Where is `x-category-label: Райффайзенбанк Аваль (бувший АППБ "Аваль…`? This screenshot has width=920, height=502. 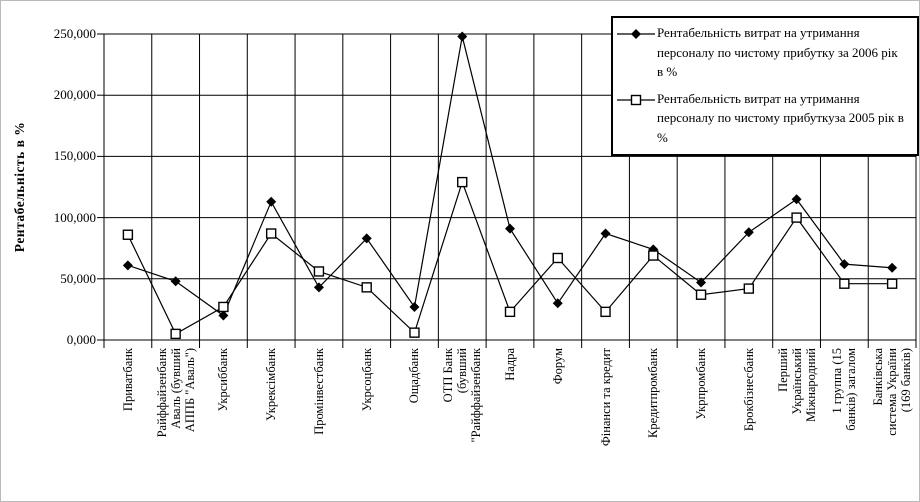 x-category-label: Райффайзенбанк Аваль (бувший АППБ "Аваль… is located at coordinates (175, 393).